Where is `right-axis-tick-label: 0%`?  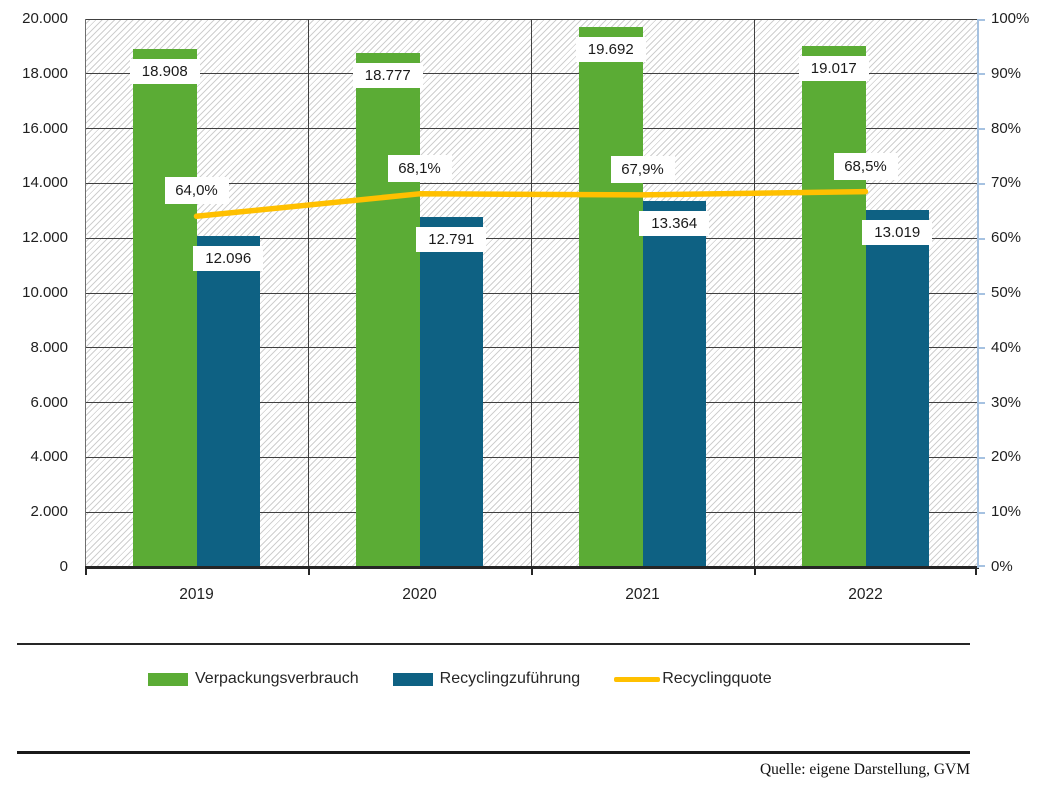
right-axis-tick-label: 0% is located at coordinates (1002, 566).